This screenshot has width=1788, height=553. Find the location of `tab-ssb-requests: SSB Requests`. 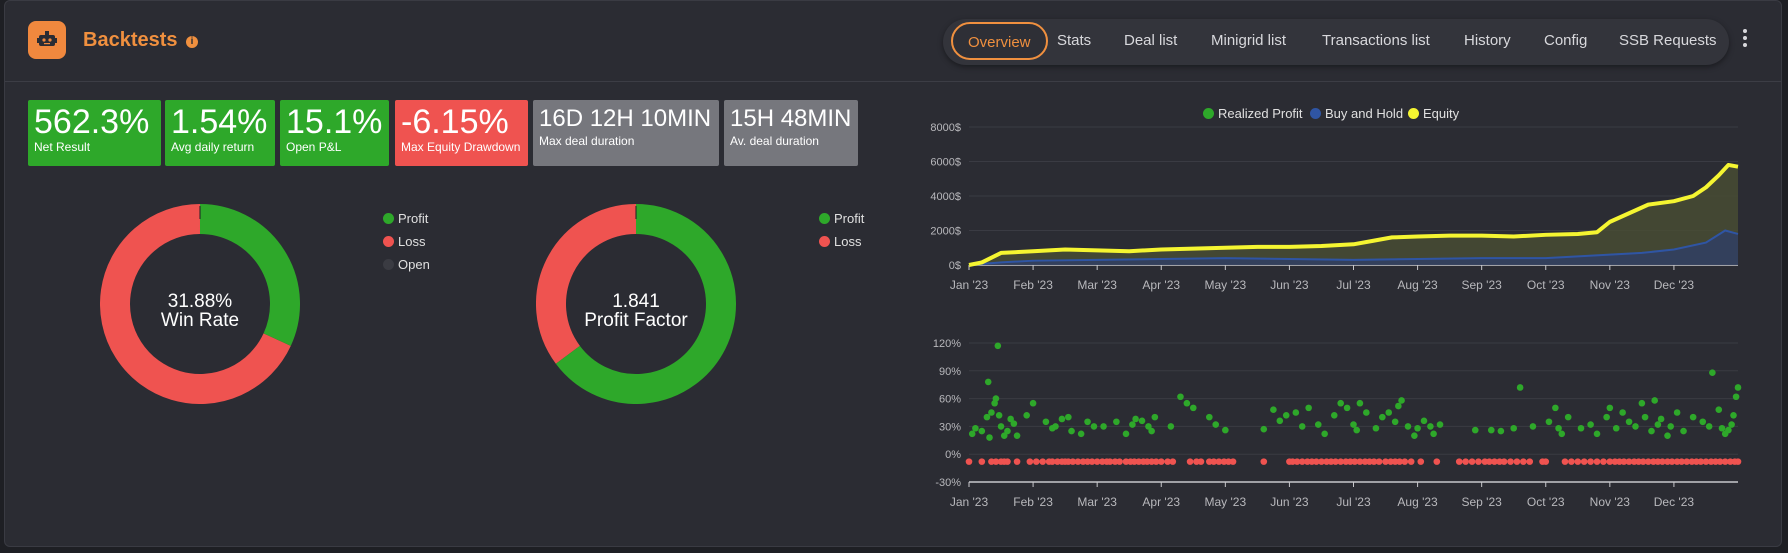

tab-ssb-requests: SSB Requests is located at coordinates (1668, 40).